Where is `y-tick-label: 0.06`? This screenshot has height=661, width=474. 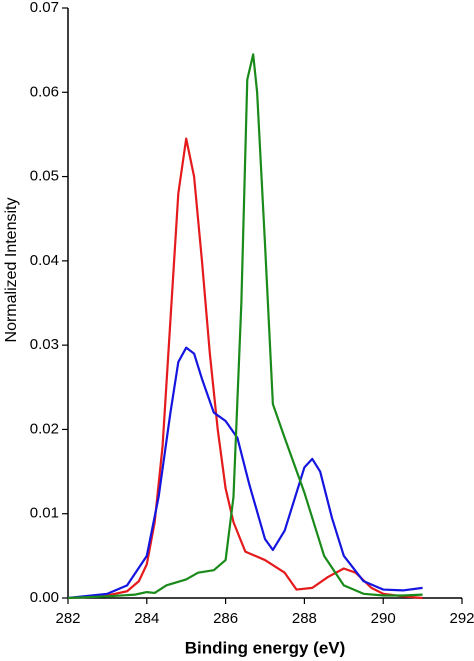
y-tick-label: 0.06 is located at coordinates (44, 91).